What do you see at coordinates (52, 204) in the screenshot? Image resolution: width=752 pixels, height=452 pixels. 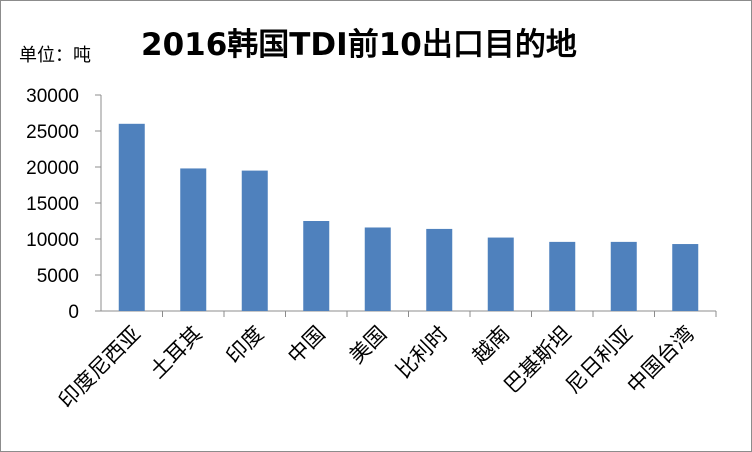 I see `y-tick-label: 15000` at bounding box center [52, 204].